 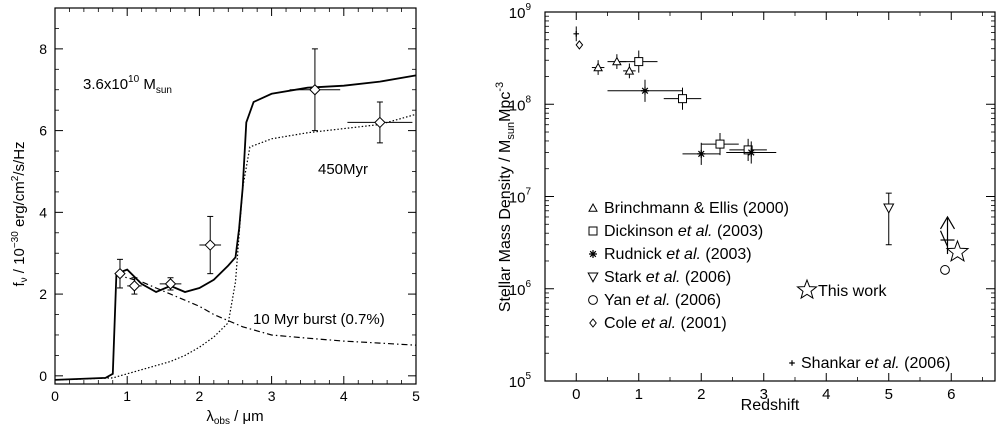 What do you see at coordinates (576, 394) in the screenshot?
I see `smd-x-tick-label: 0` at bounding box center [576, 394].